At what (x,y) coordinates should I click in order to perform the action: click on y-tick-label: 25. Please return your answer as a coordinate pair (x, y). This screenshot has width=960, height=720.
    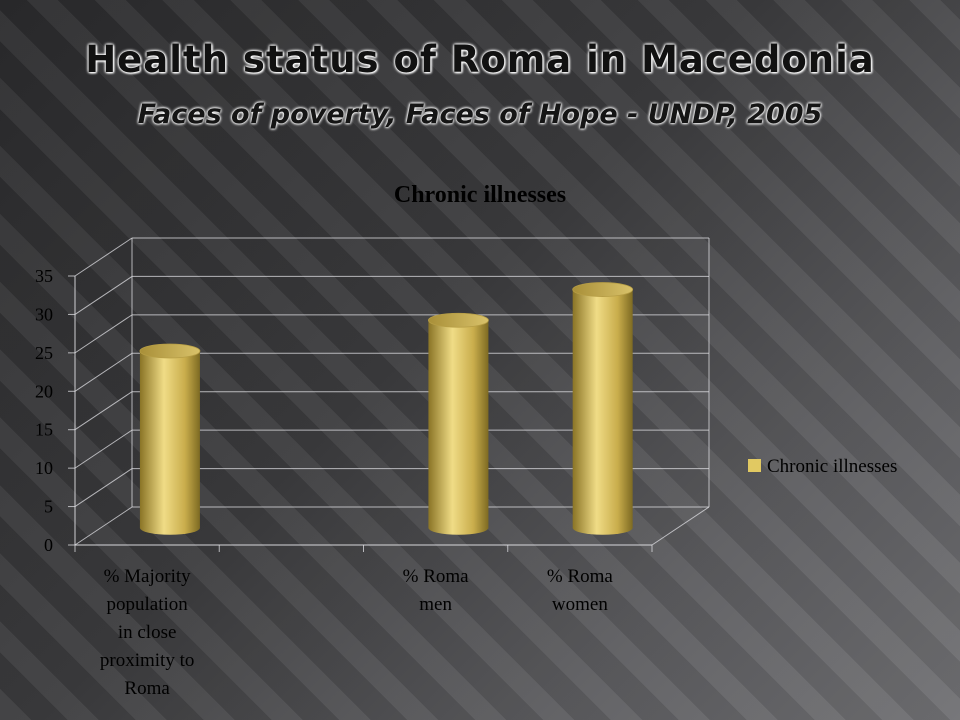
    Looking at the image, I should click on (44, 353).